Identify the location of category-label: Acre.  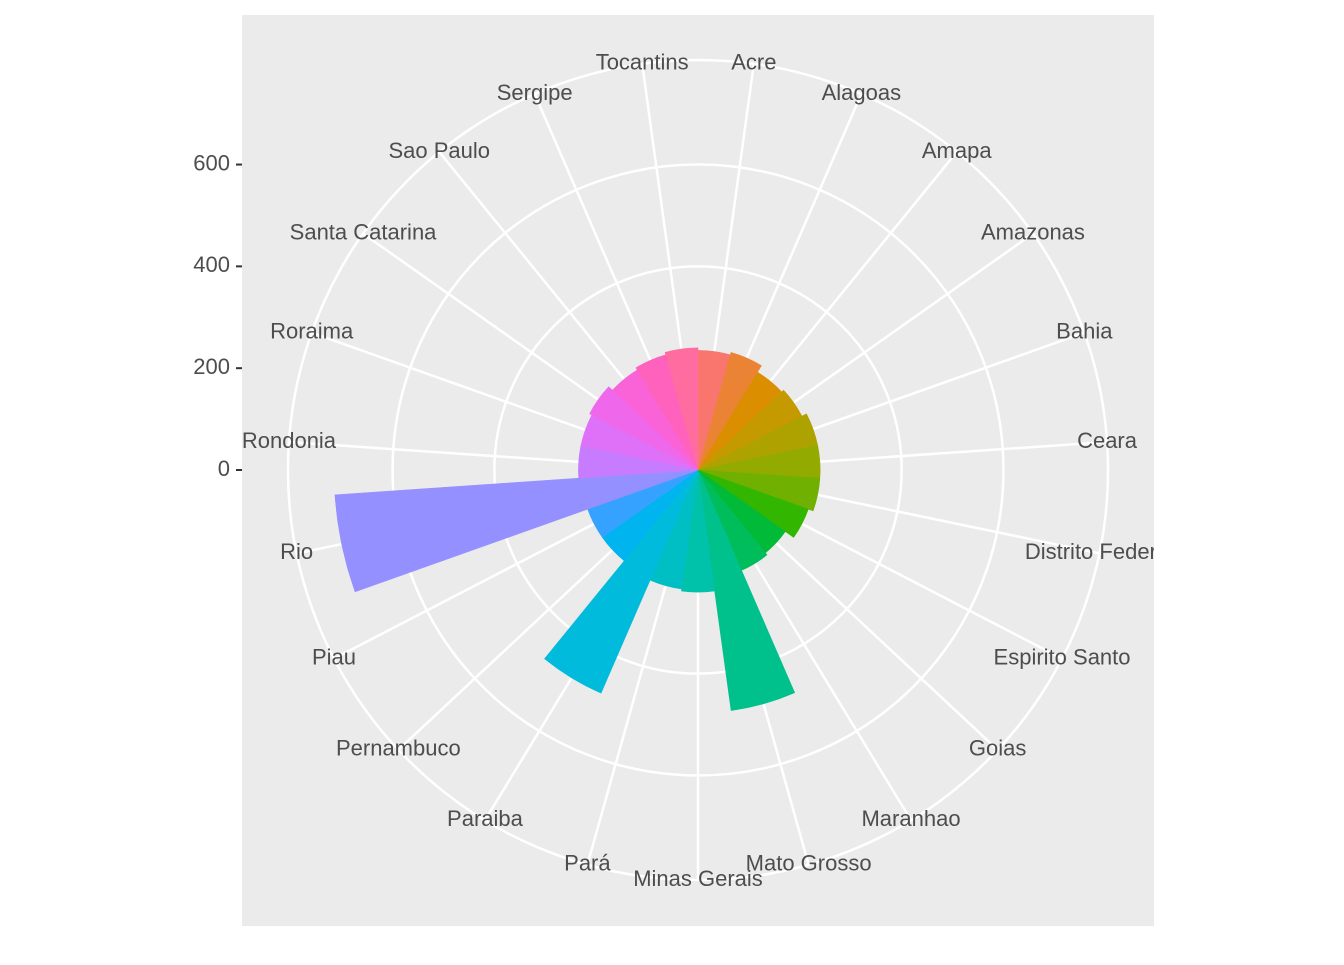
(753, 62).